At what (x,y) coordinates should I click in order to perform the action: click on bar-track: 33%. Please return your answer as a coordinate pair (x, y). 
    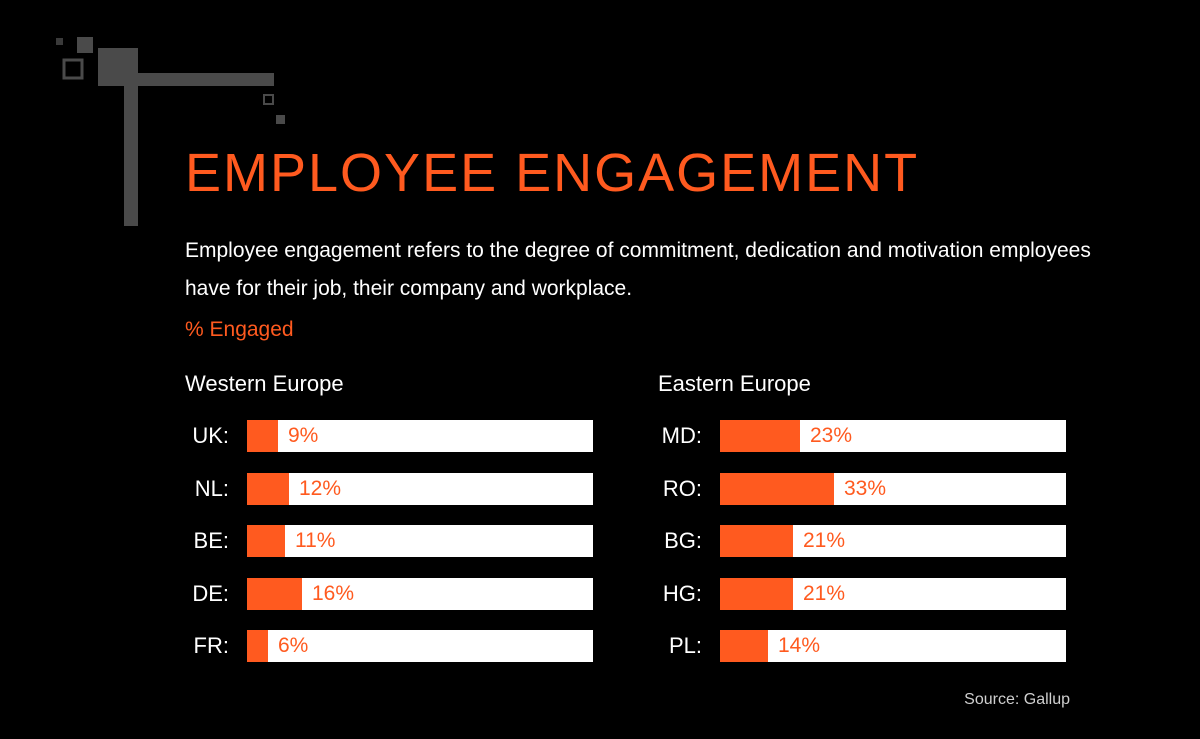
    Looking at the image, I should click on (893, 488).